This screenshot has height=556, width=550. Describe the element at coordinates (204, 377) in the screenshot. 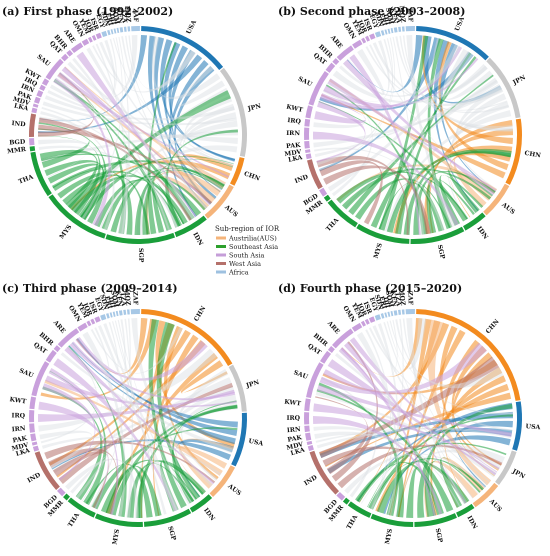

I see `chord-link-chn-jpn` at that location.